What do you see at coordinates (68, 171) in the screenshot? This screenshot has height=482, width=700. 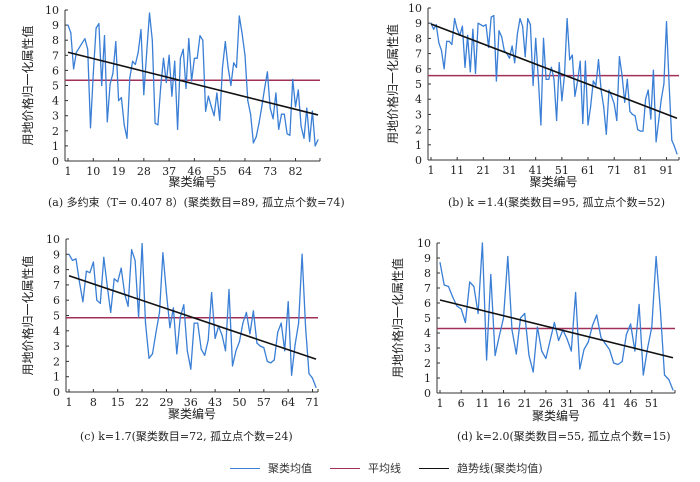 I see `x-tick-label-a: 1` at bounding box center [68, 171].